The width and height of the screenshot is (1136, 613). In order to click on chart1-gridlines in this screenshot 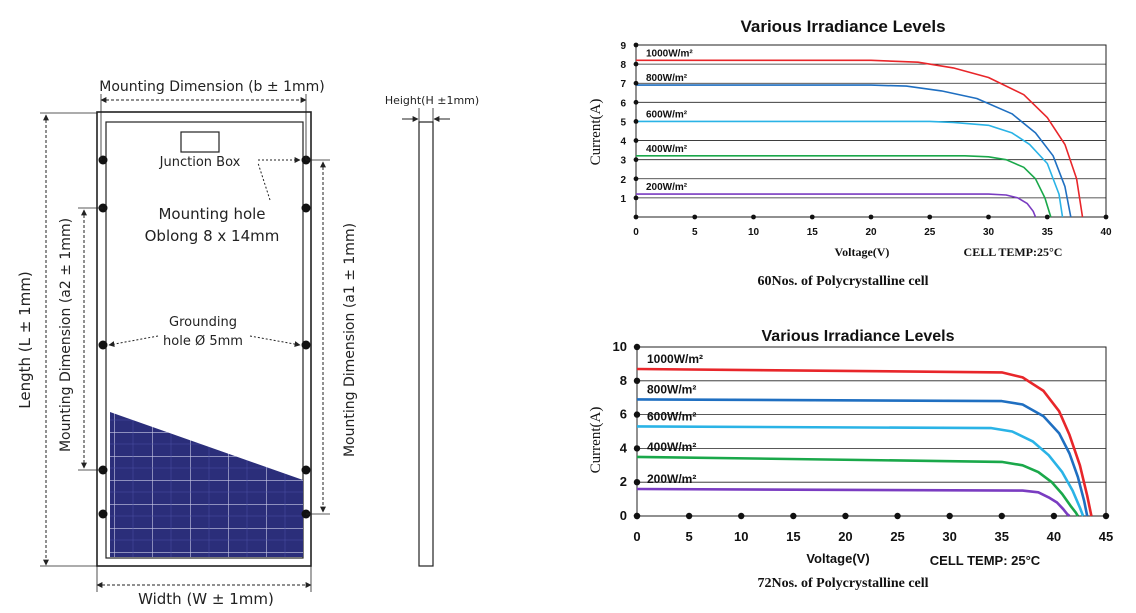, I will do `click(871, 131)`.